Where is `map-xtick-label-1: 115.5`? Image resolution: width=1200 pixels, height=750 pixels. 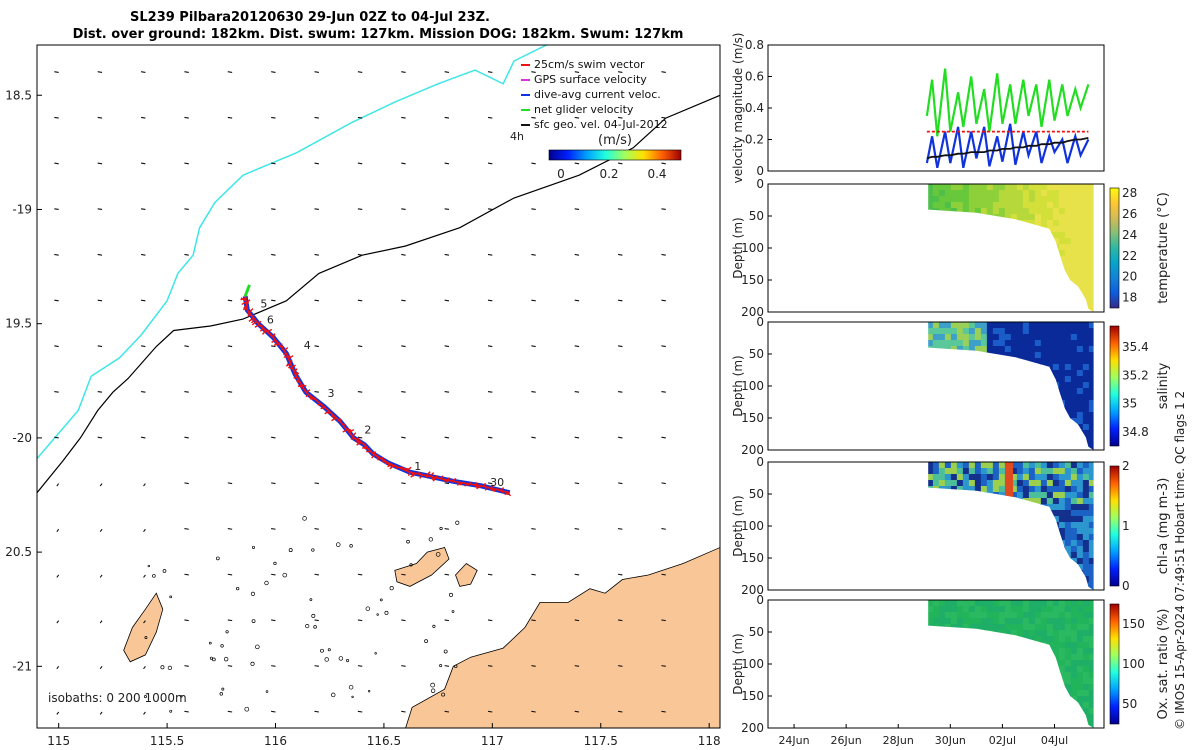
map-xtick-label-1: 115.5 is located at coordinates (167, 741).